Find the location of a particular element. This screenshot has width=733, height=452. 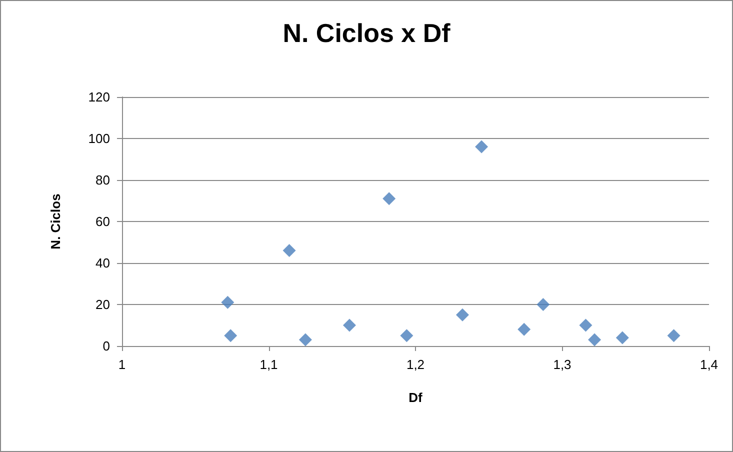

y-axis-title: N. Ciclos is located at coordinates (55, 222).